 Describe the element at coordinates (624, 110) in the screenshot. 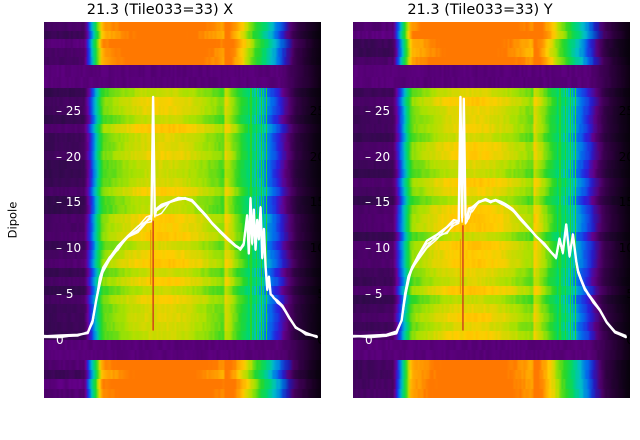

I see `y-value-tick-mirror: 25` at that location.